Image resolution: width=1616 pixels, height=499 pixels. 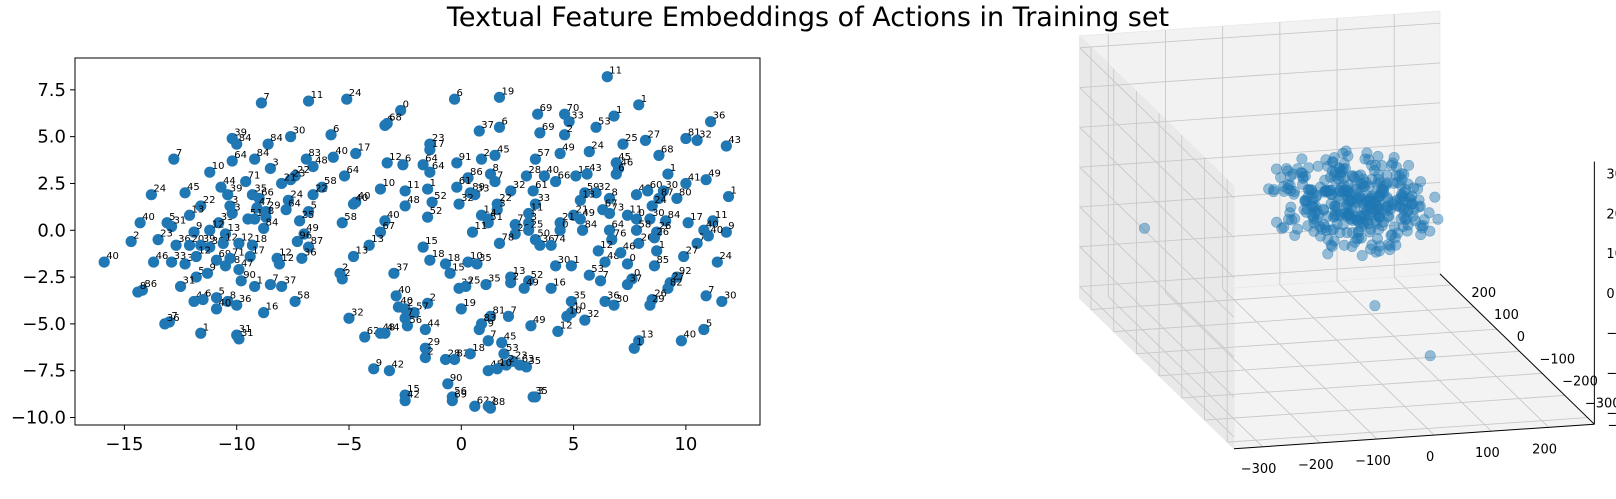 What do you see at coordinates (692, 250) in the screenshot?
I see `point-label: 27` at bounding box center [692, 250].